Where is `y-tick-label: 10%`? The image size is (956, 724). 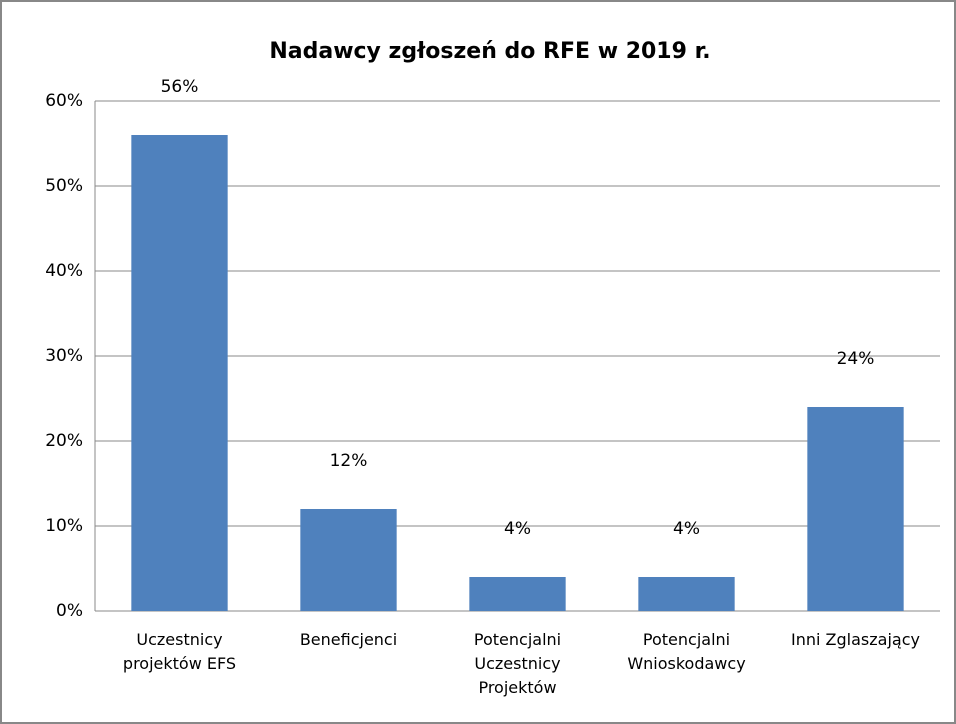 y-tick-label: 10% is located at coordinates (64, 526).